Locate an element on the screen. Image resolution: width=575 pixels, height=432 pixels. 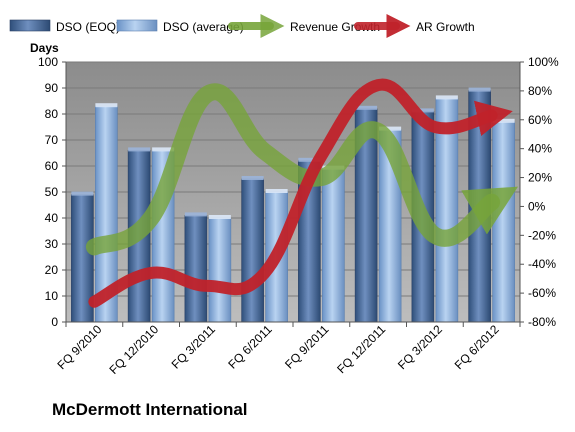
x-tick-label: FQ 9/2011 is located at coordinates (307, 347).